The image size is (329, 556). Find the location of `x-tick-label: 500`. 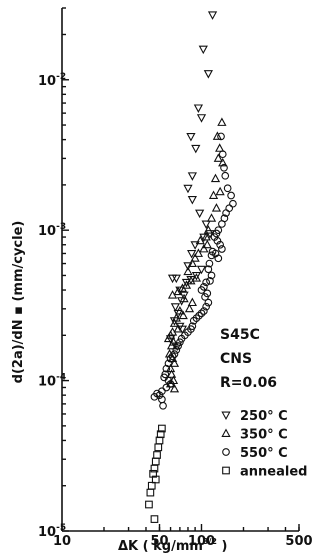

x-tick-label: 500 is located at coordinates (298, 541).